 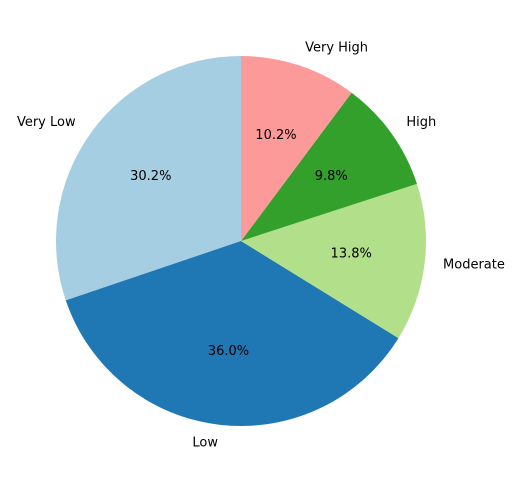 I want to click on pie-slice-moderate, so click(x=333, y=261).